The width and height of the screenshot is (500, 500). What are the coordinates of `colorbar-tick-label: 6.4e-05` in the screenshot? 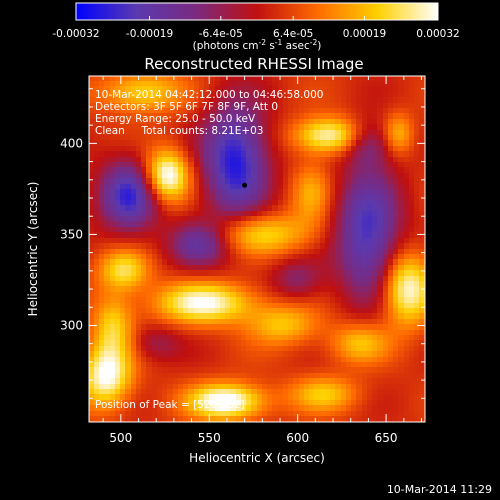 It's located at (293, 34).